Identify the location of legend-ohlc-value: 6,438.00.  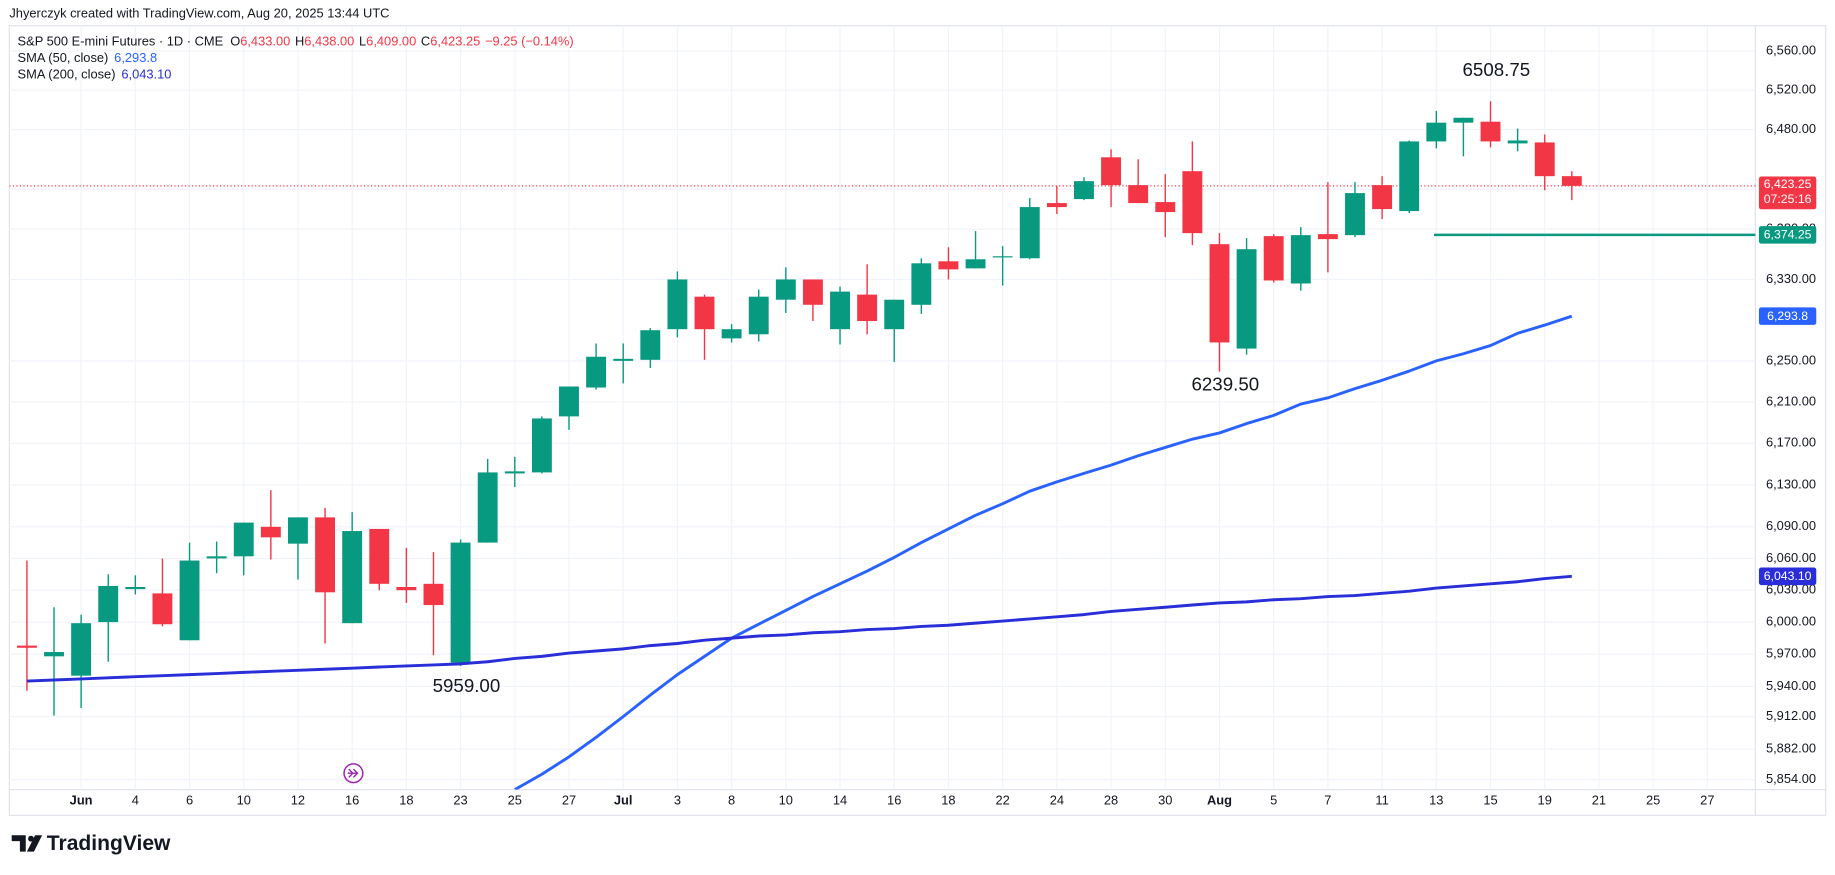
(329, 41).